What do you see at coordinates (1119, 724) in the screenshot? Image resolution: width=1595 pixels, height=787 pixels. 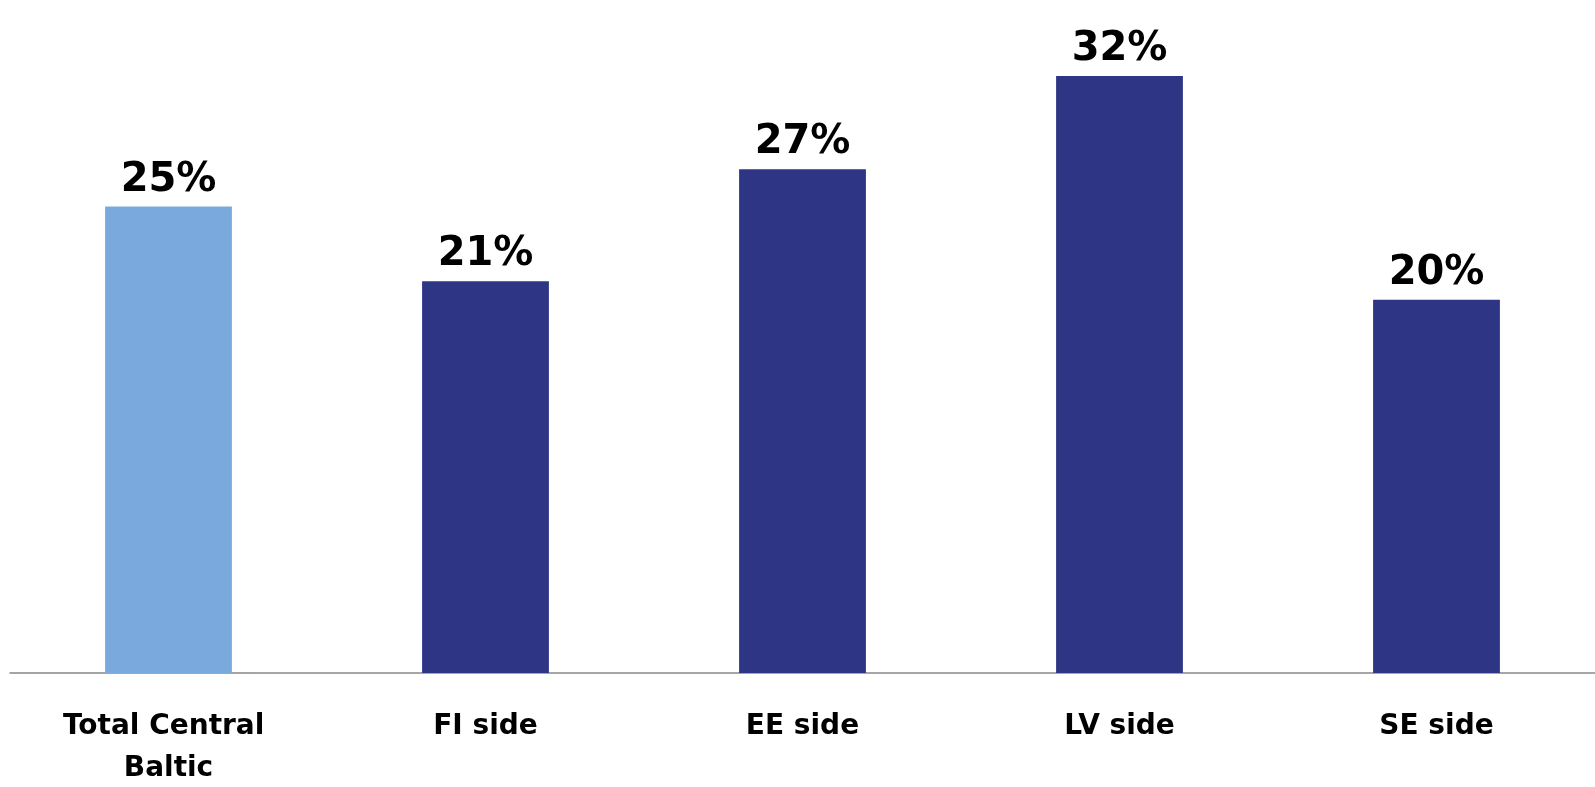 I see `x-tick-label: LV side` at bounding box center [1119, 724].